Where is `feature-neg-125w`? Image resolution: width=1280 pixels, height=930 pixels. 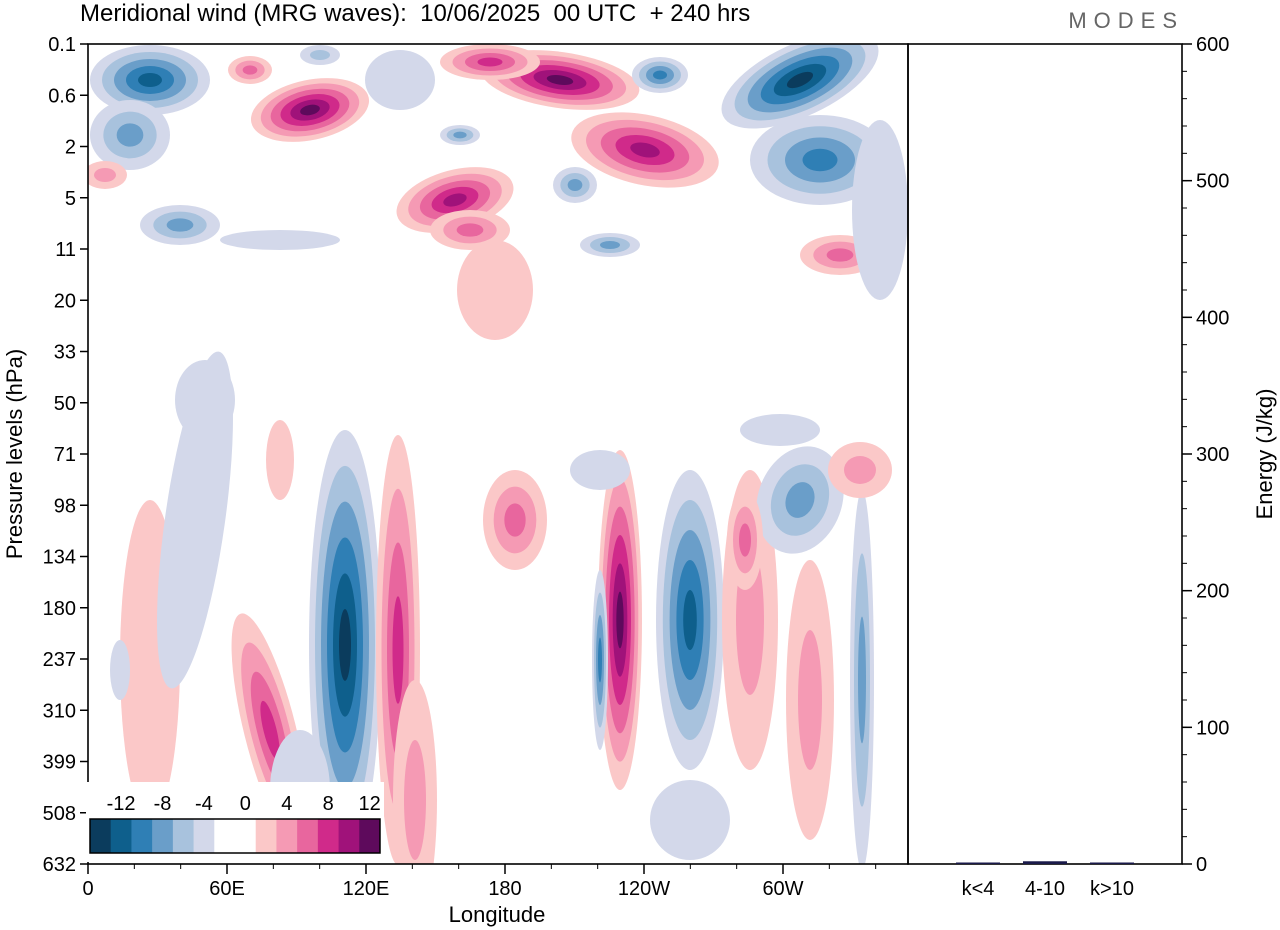 feature-neg-125w is located at coordinates (600, 660).